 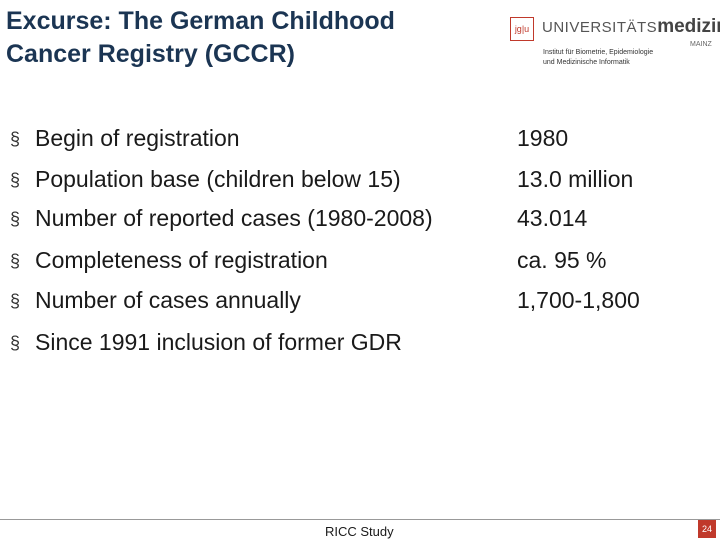 What do you see at coordinates (359, 531) in the screenshot?
I see `footer-text: RICC Study` at bounding box center [359, 531].